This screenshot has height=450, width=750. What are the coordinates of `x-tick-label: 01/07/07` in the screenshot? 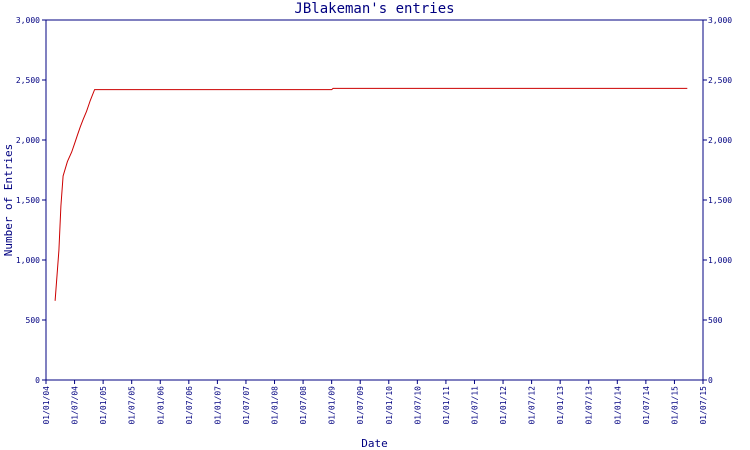 It's located at (246, 405).